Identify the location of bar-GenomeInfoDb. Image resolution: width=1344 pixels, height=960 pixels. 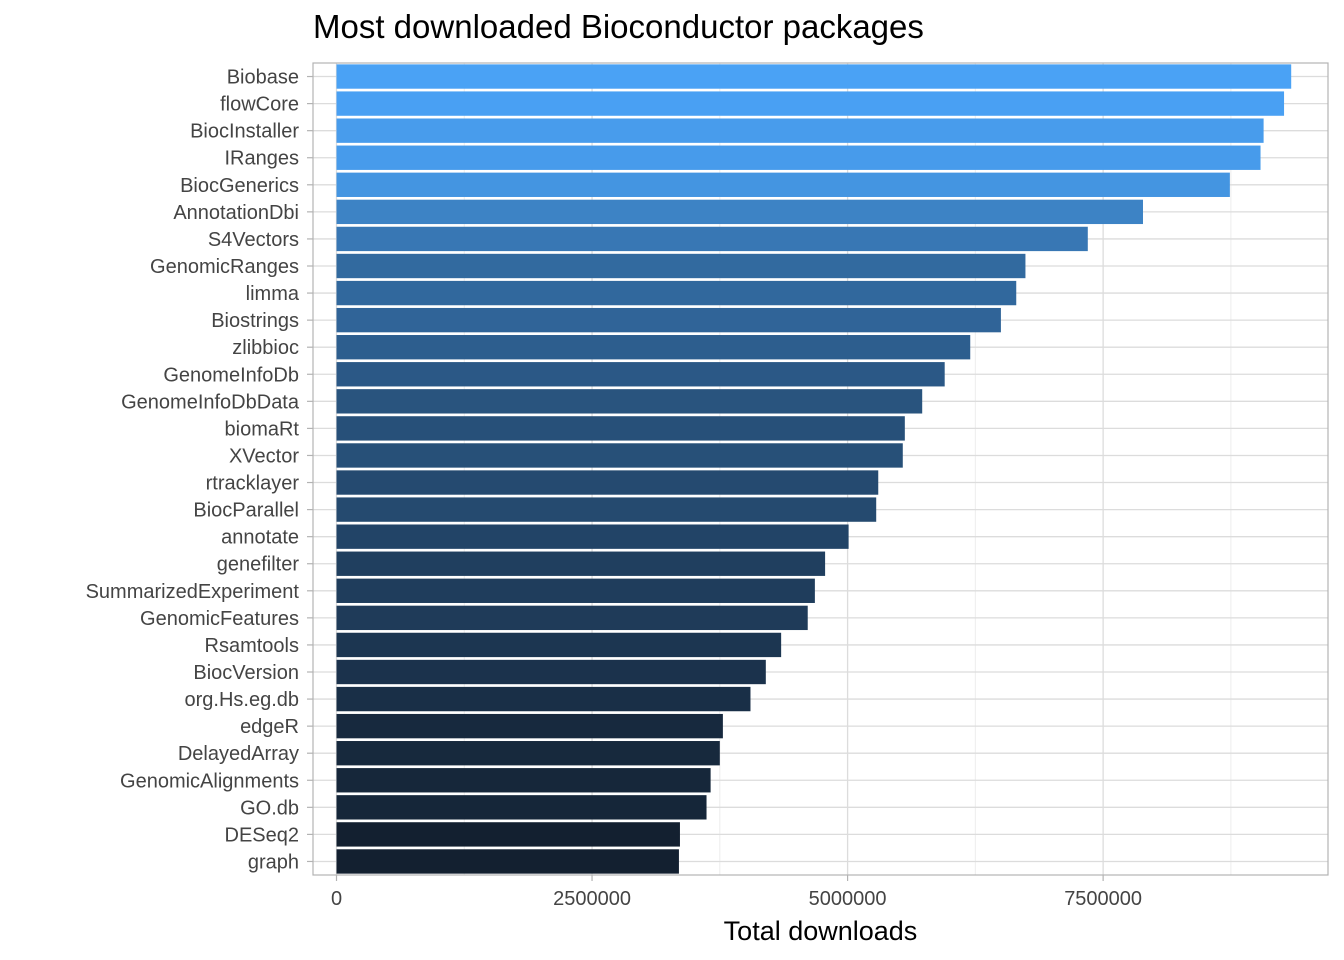
(640, 374).